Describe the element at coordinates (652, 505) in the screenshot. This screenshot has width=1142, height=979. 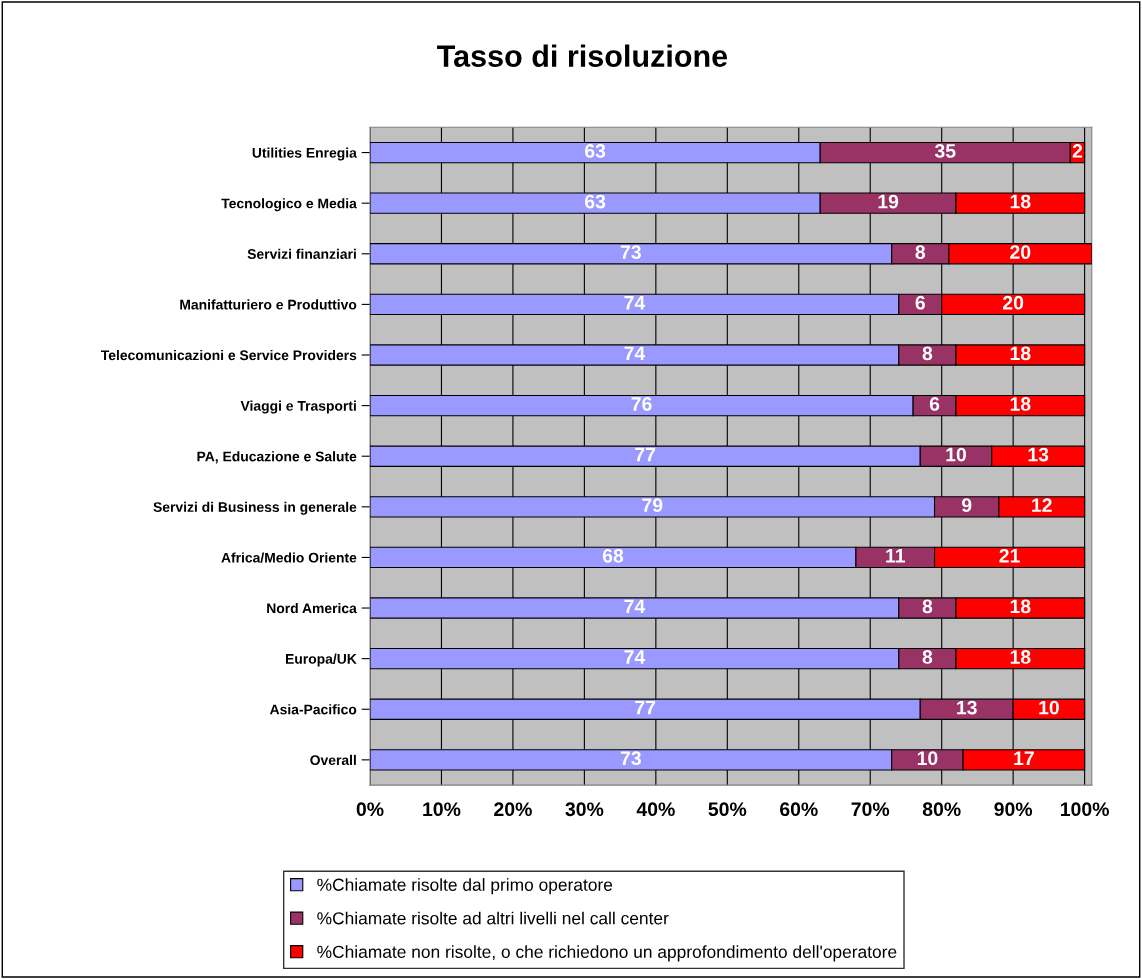
I see `data-label: 79` at that location.